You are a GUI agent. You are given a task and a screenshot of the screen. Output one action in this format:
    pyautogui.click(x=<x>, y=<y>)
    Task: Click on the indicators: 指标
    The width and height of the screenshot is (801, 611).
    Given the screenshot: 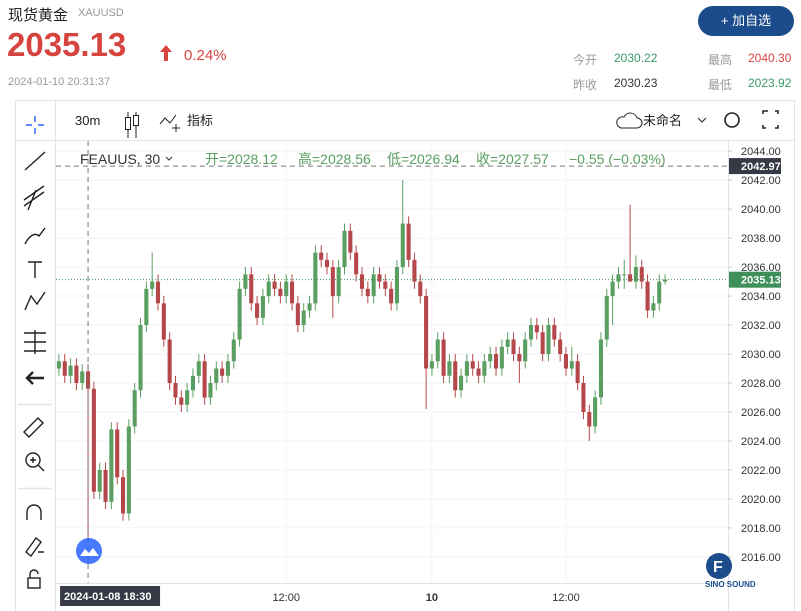 What is the action you would take?
    pyautogui.click(x=200, y=120)
    